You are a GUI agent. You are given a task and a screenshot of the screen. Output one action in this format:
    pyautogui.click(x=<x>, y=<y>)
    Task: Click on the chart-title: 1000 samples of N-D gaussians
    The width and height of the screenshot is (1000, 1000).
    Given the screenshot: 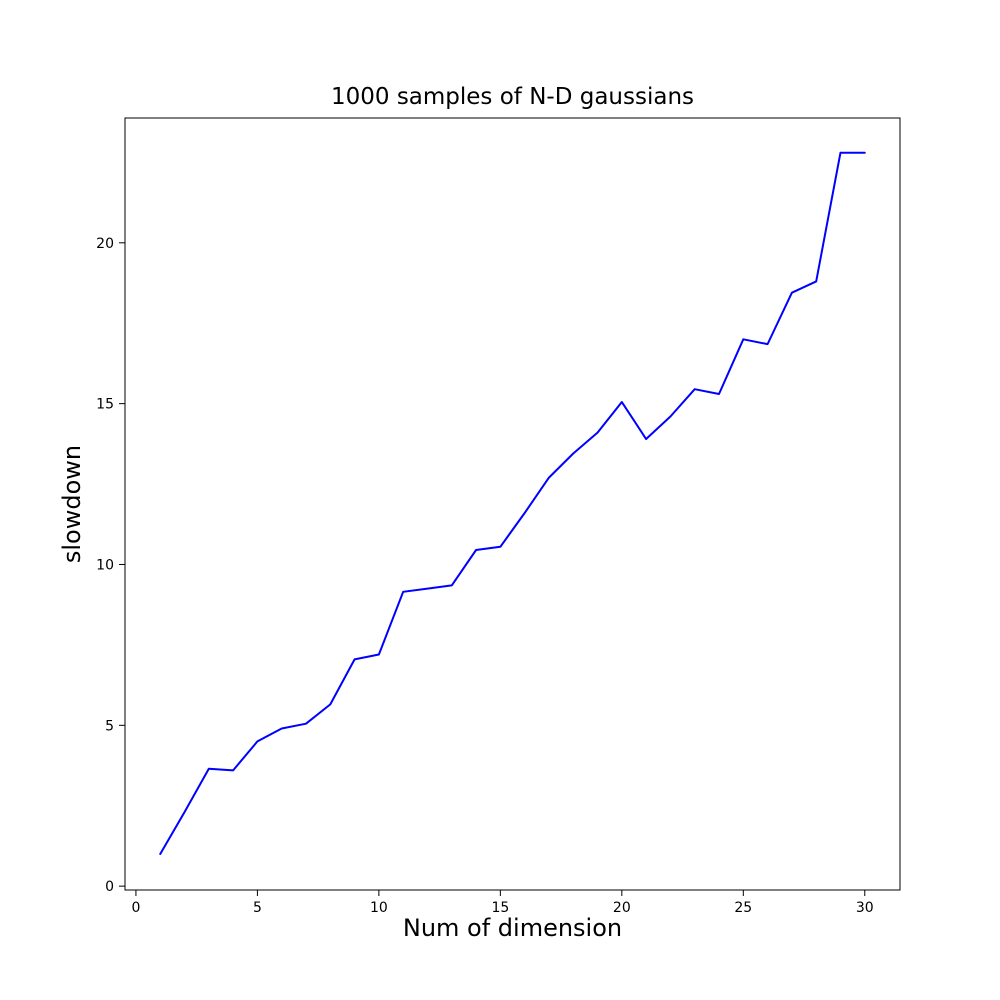 What is the action you would take?
    pyautogui.click(x=512, y=97)
    